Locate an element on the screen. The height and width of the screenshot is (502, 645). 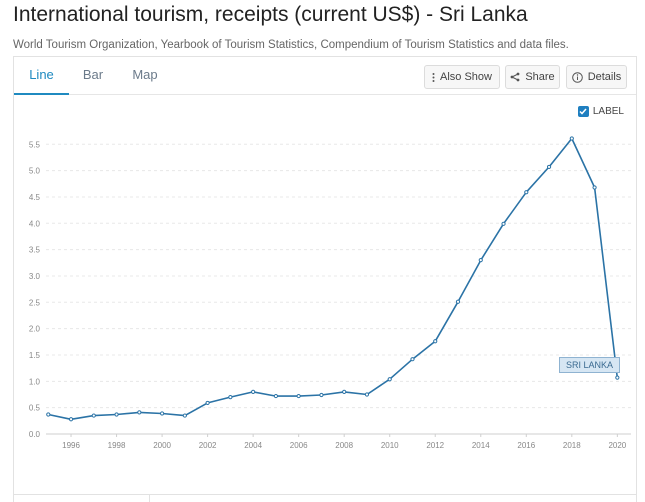
series-label-sri-lanka: SRI LANKA is located at coordinates (590, 365).